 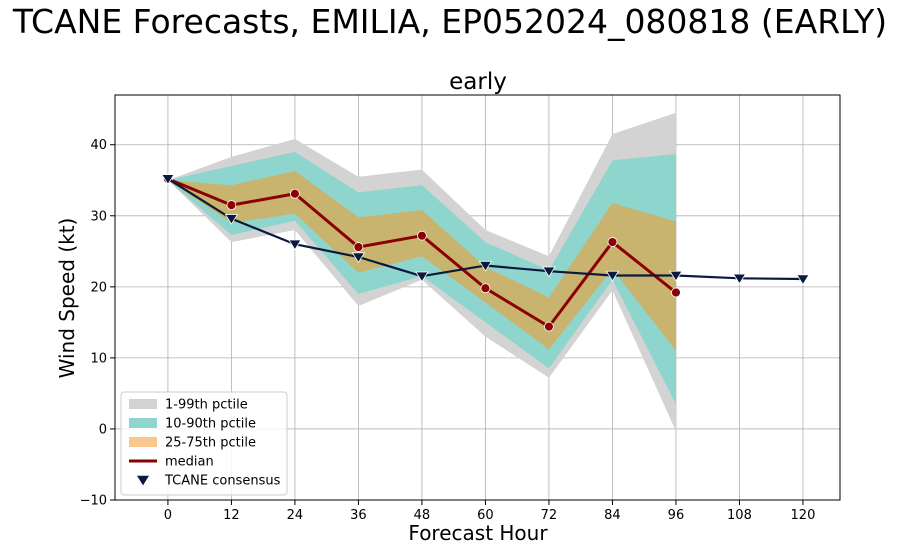 What do you see at coordinates (93, 501) in the screenshot?
I see `y-tick-label: −10` at bounding box center [93, 501].